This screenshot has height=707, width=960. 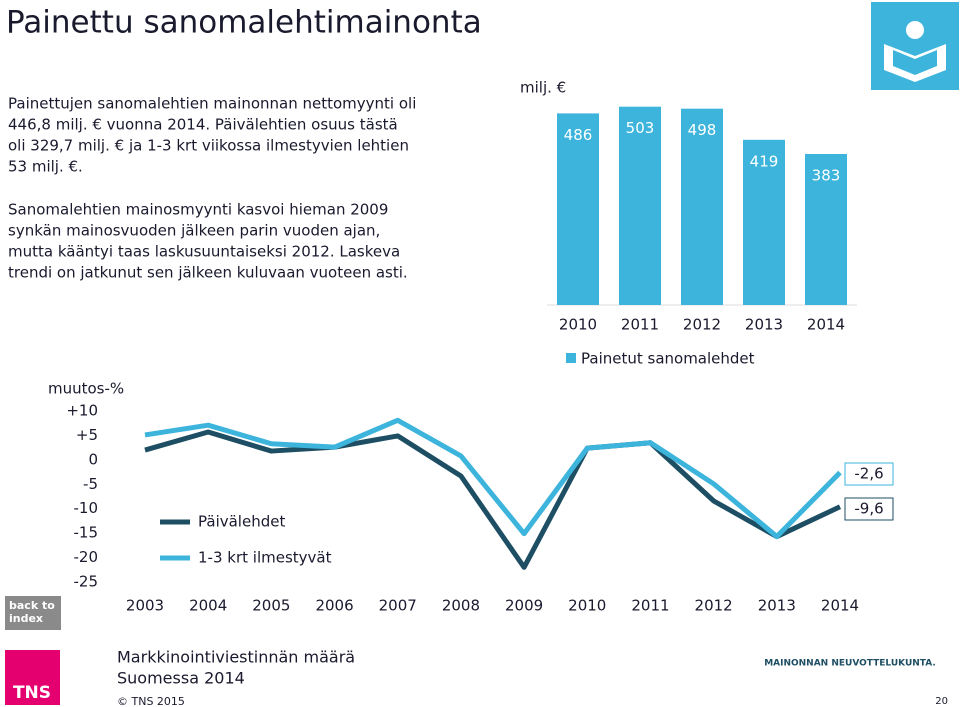 What do you see at coordinates (86, 582) in the screenshot?
I see `y-tick-label: -25` at bounding box center [86, 582].